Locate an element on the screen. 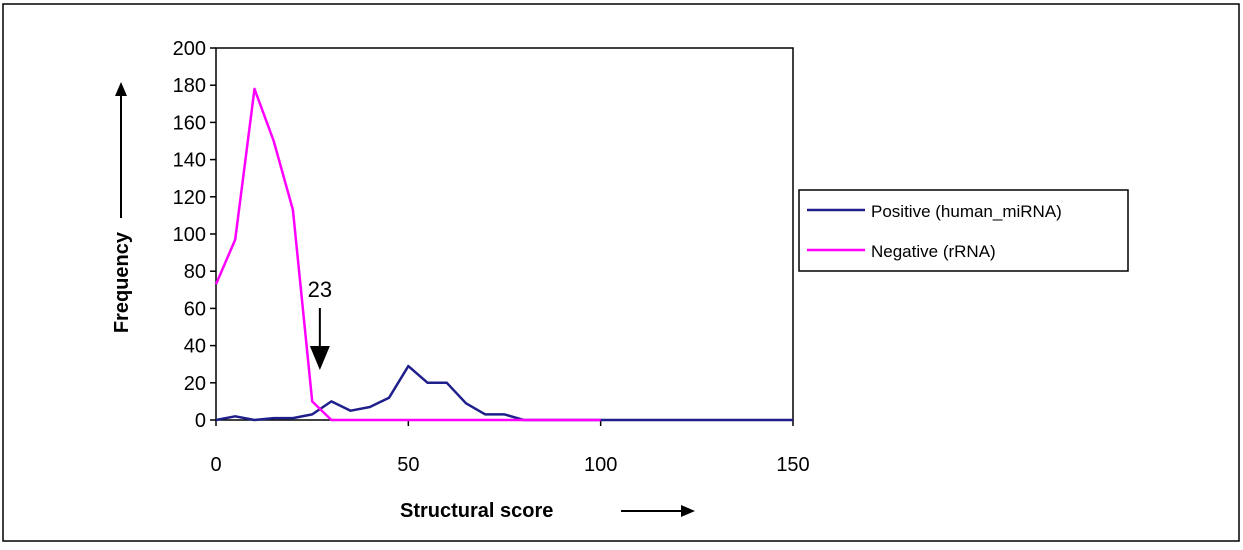  x-tick-label: 100 is located at coordinates (600, 465).